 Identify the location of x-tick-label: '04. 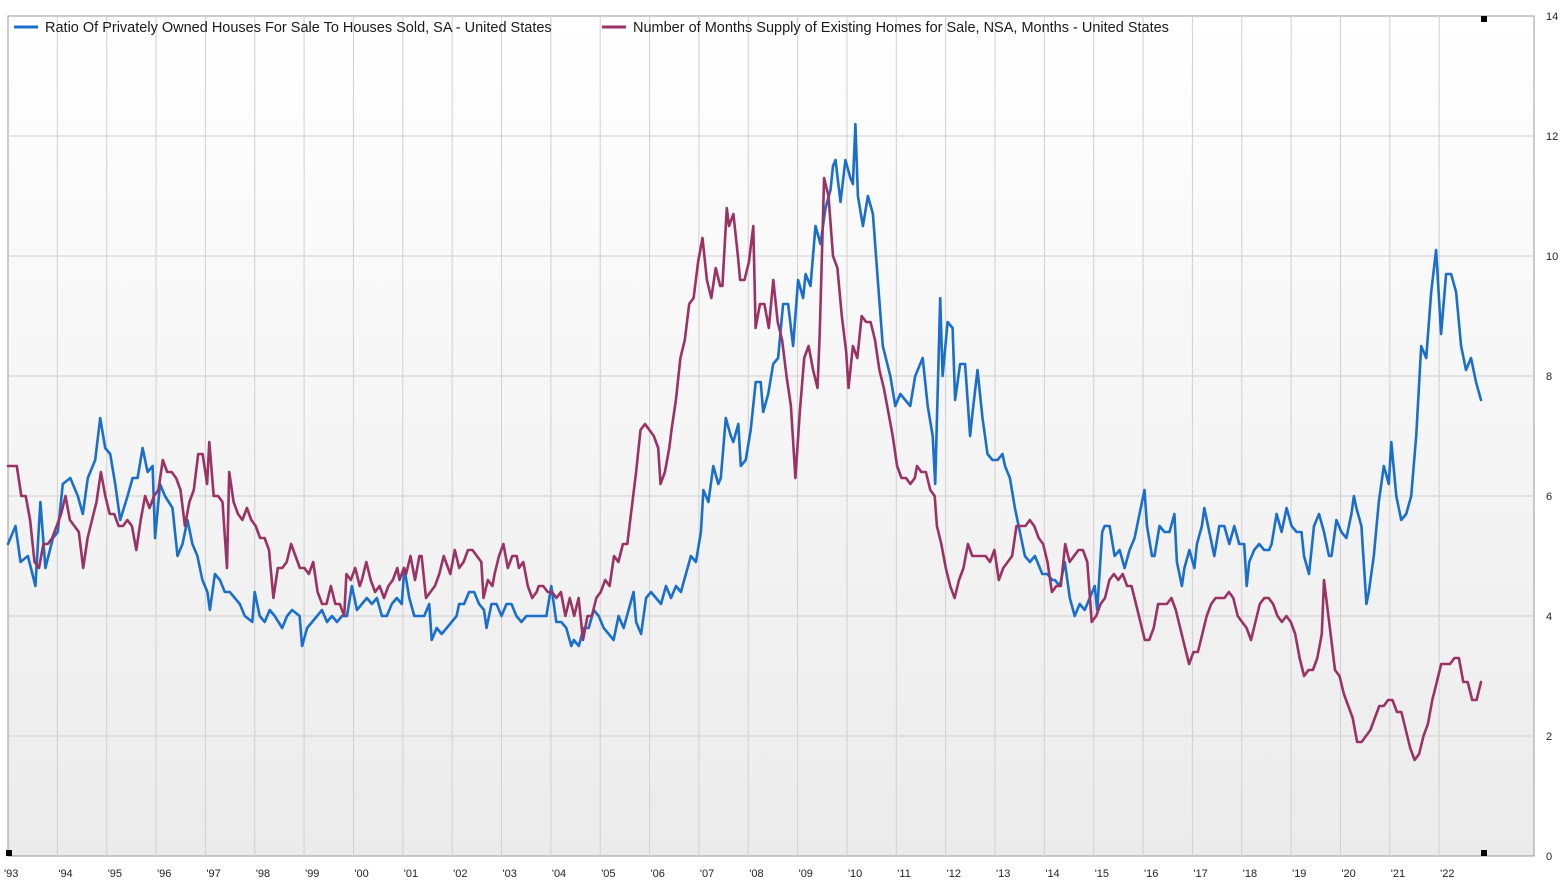
(559, 874).